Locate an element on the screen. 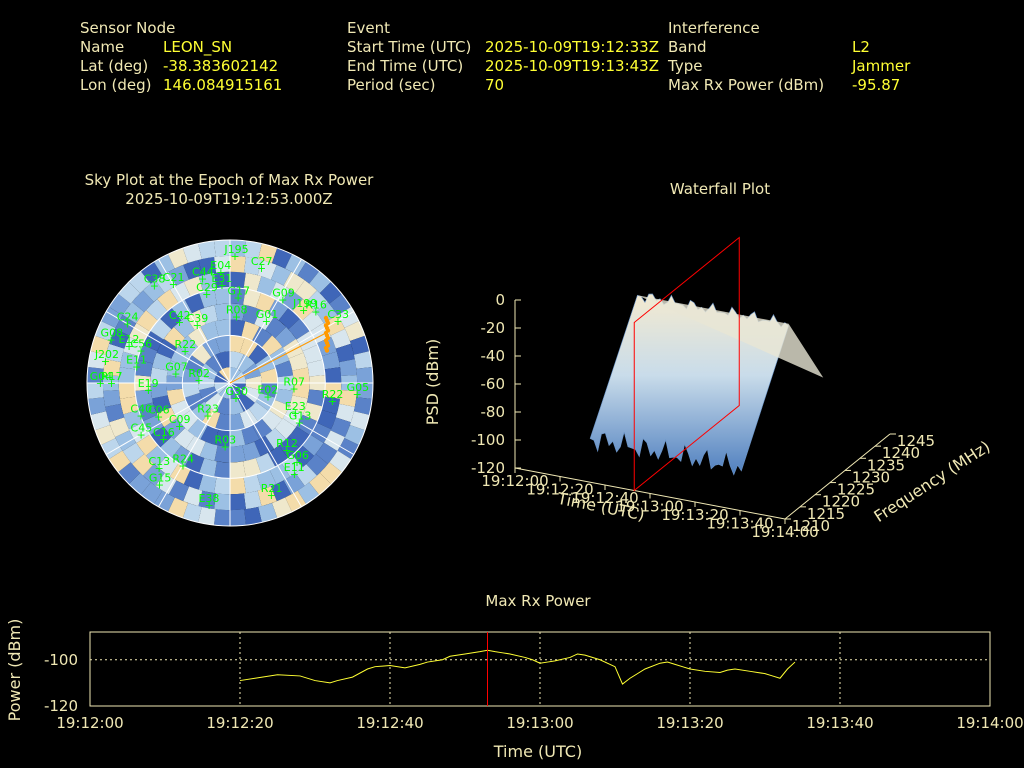  satellite-label: C40 is located at coordinates (141, 409).